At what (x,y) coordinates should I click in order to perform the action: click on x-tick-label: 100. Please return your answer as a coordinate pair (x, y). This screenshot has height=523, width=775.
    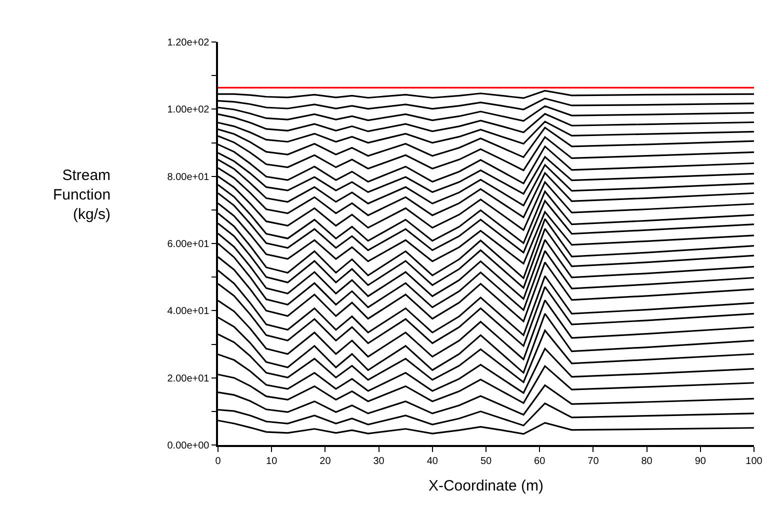
    Looking at the image, I should click on (754, 461).